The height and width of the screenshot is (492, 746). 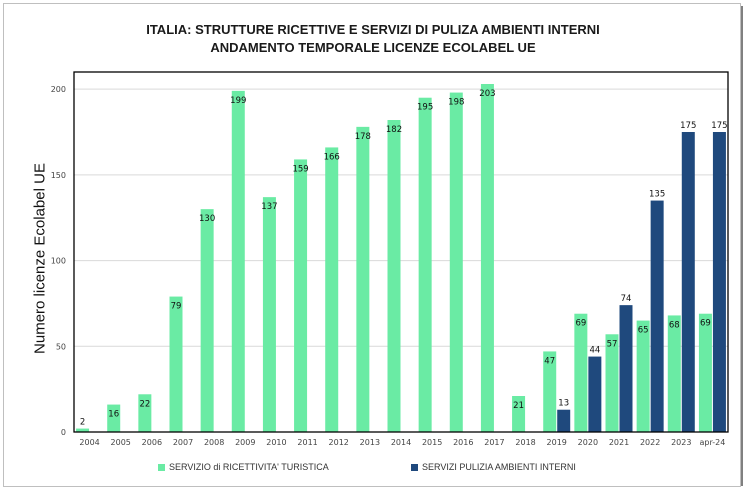 I want to click on data-label: 68, so click(x=674, y=325).